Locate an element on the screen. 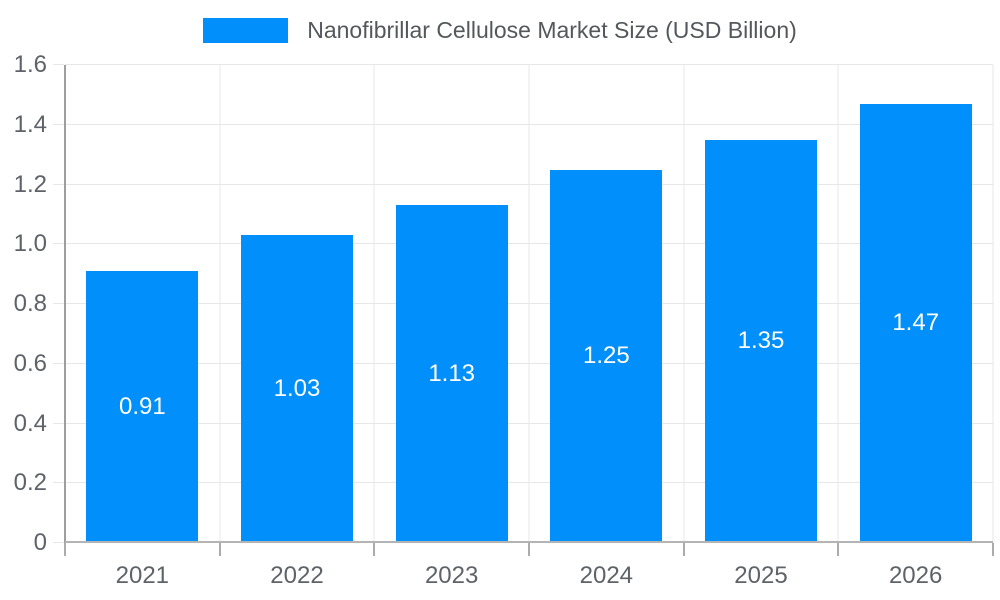 Image resolution: width=1000 pixels, height=600 pixels. legend-color-swatch-icon is located at coordinates (246, 30).